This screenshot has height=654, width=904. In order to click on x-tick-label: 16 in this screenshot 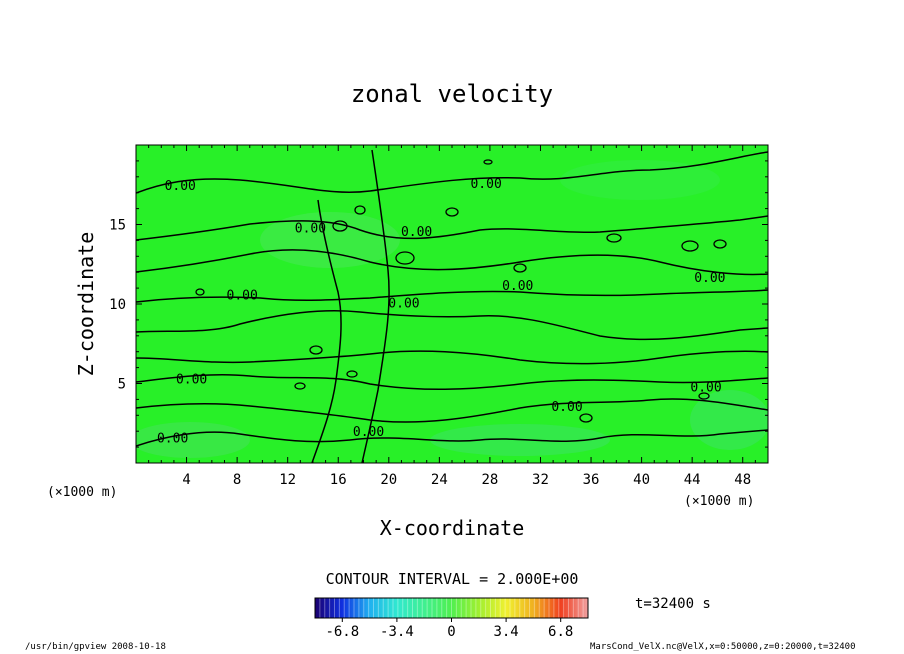, I will do `click(338, 480)`.